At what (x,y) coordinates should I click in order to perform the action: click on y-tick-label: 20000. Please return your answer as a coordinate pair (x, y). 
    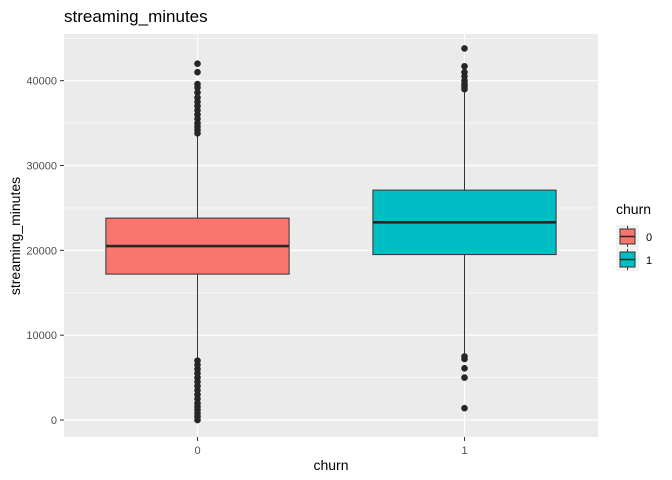
    Looking at the image, I should click on (41, 251).